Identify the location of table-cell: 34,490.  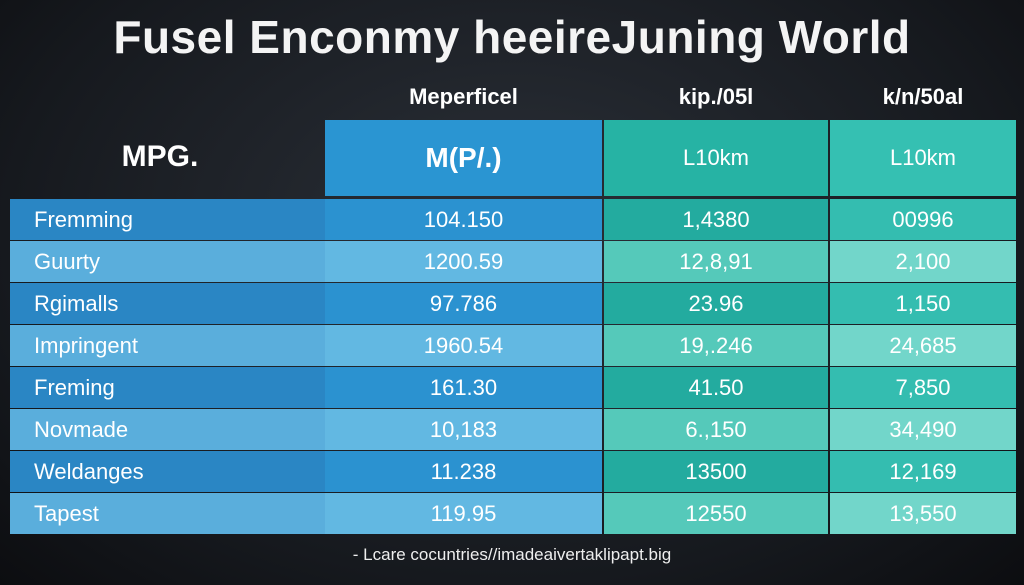
(923, 429).